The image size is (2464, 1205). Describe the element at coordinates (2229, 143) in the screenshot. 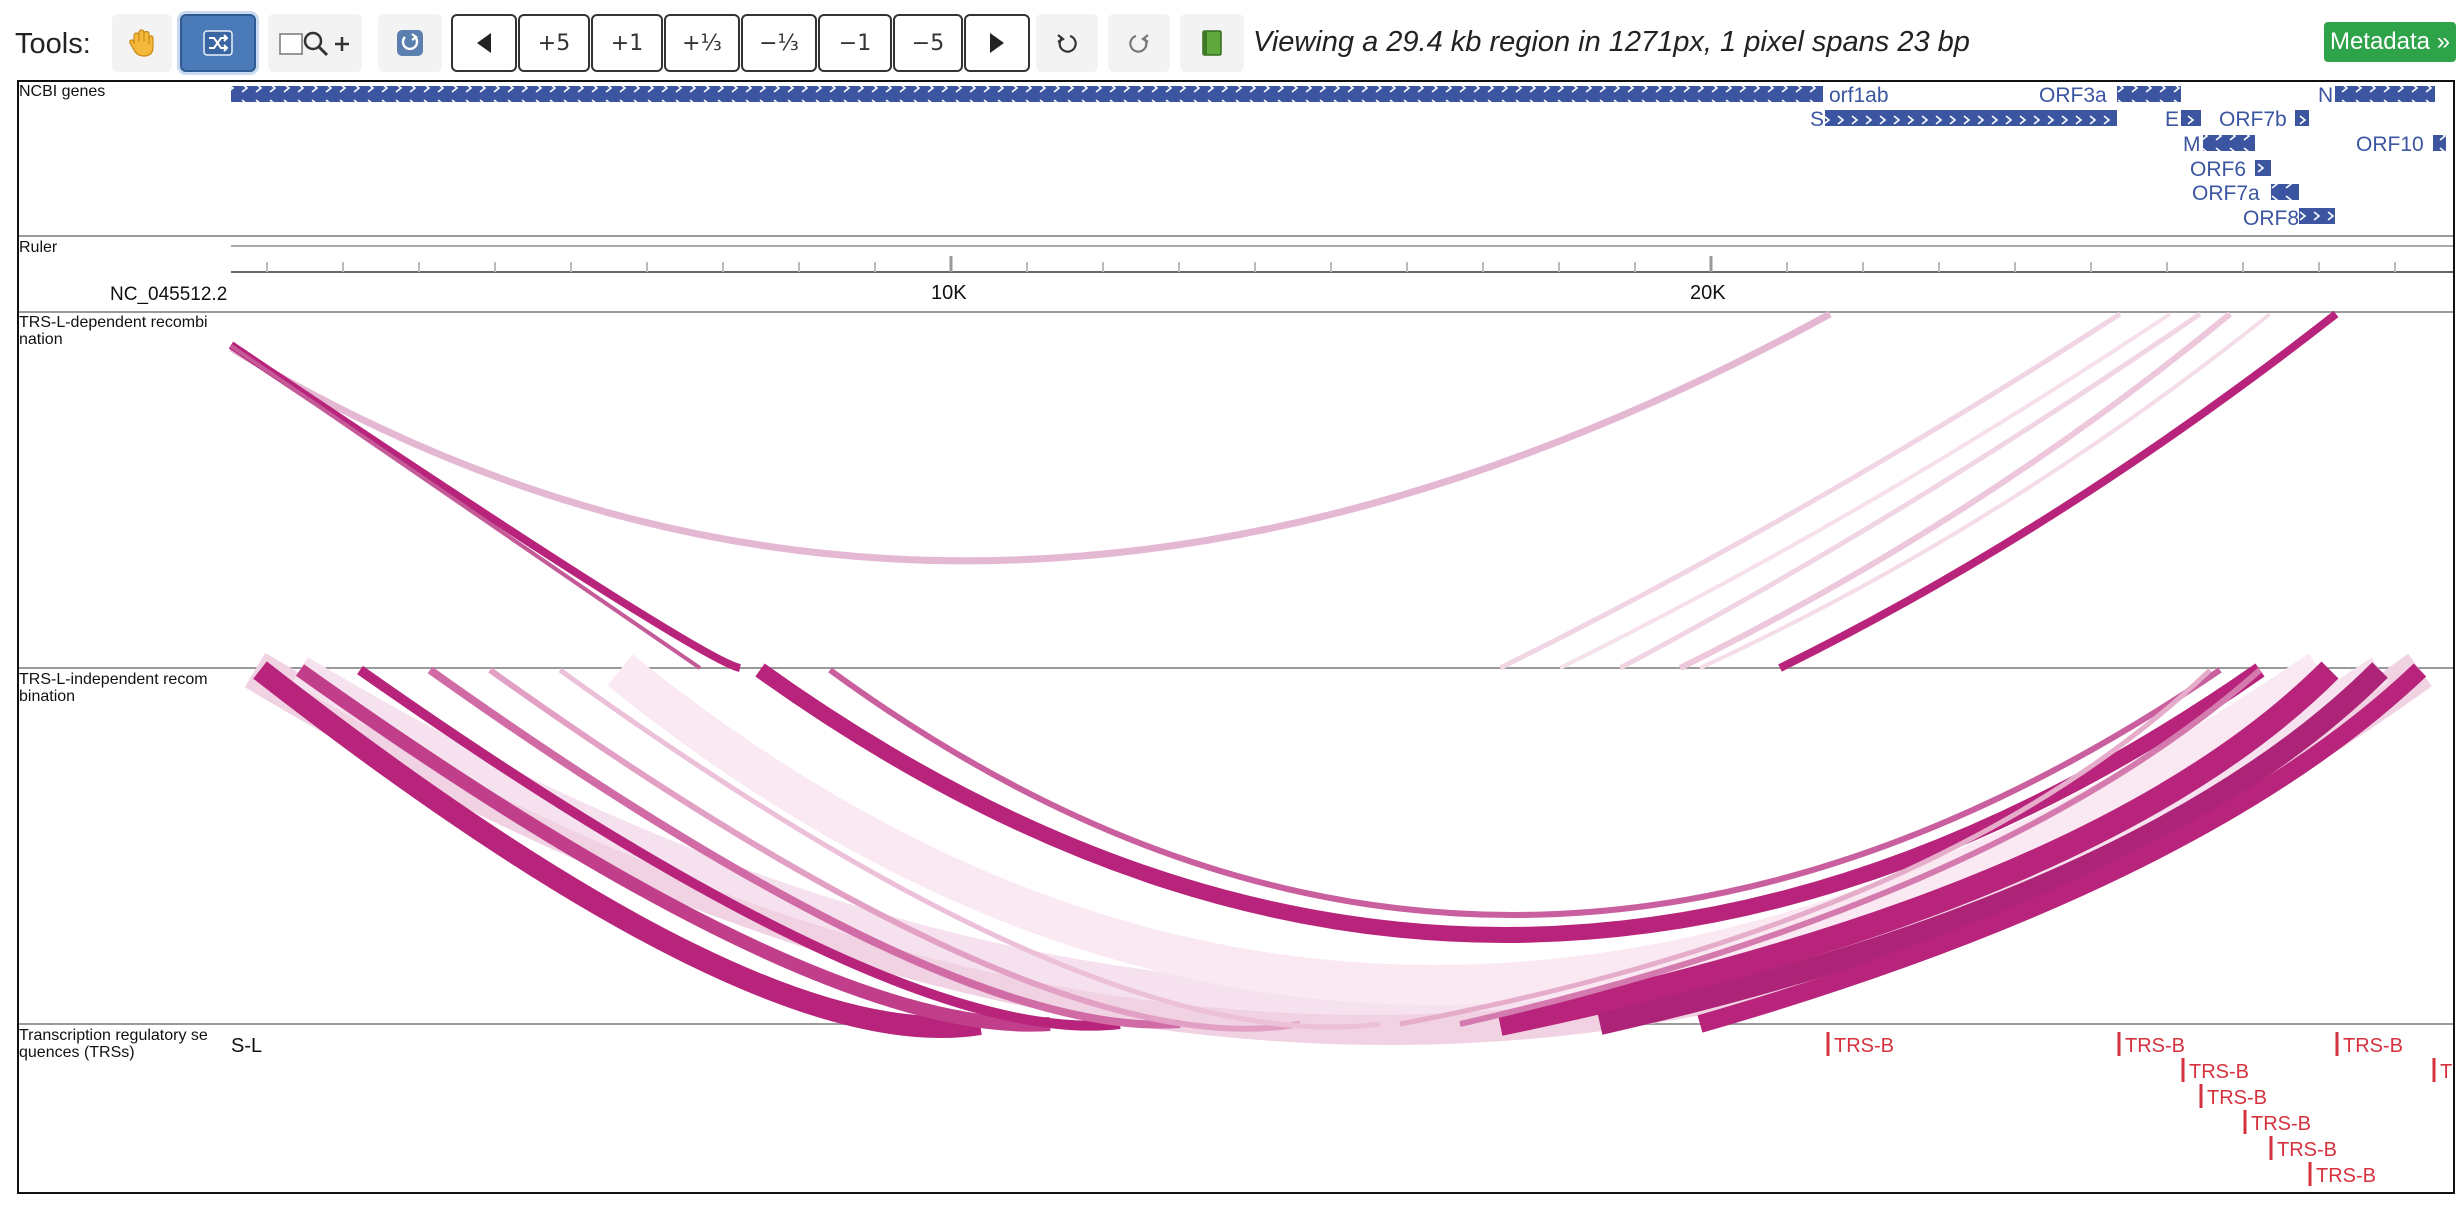

I see `gene-m` at that location.